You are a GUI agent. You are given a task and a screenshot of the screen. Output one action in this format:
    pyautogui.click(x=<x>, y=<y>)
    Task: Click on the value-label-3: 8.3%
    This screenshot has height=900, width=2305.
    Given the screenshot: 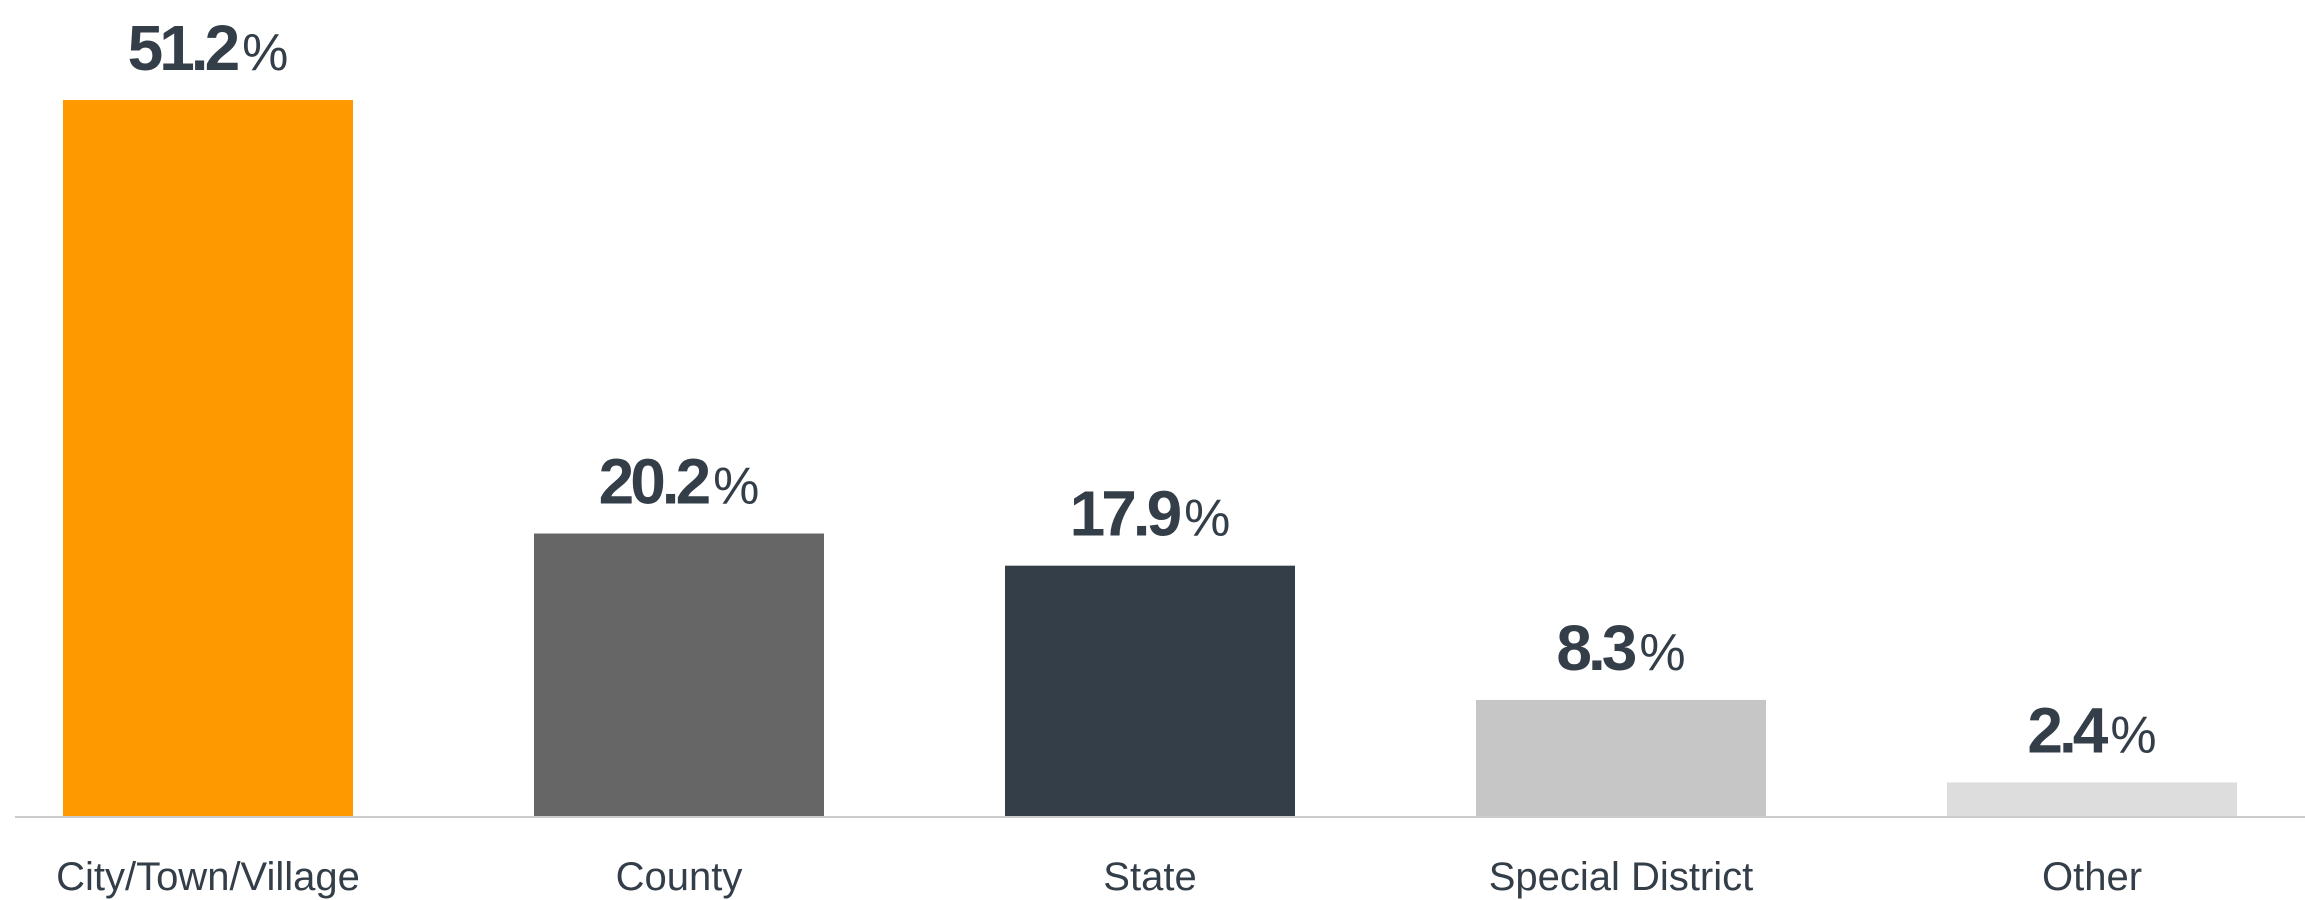 What is the action you would take?
    pyautogui.click(x=1620, y=648)
    